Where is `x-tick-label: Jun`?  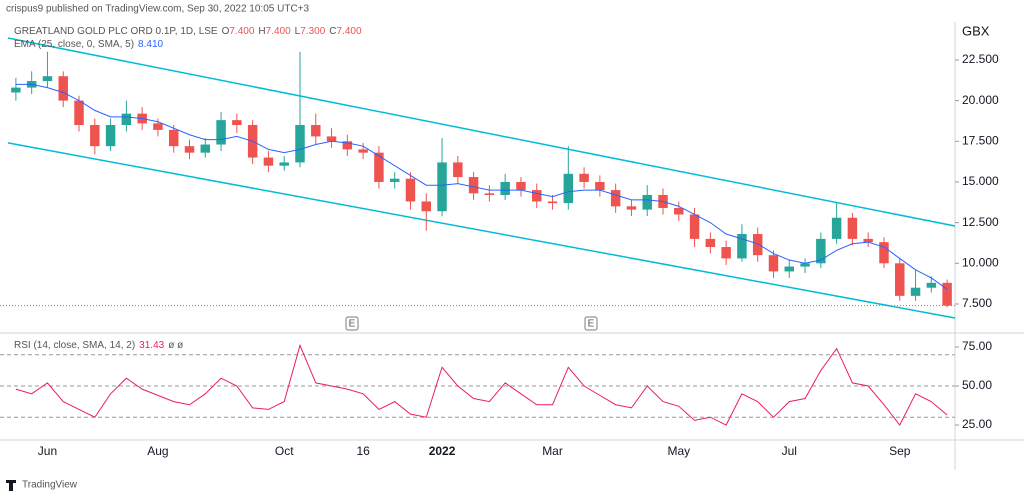 x-tick-label: Jun is located at coordinates (47, 451).